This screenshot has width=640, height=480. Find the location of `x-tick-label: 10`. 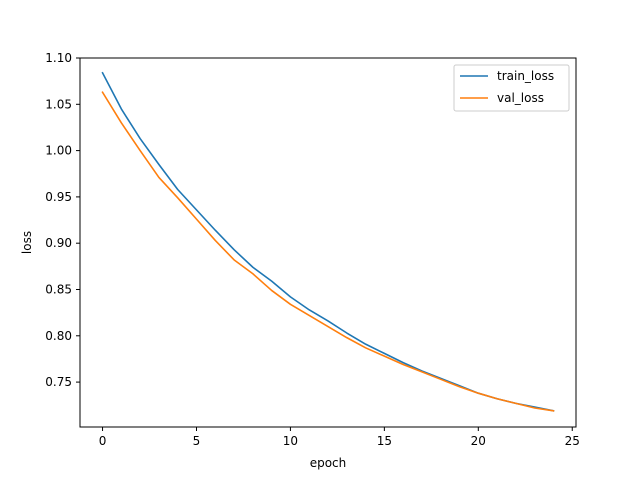

x-tick-label: 10 is located at coordinates (290, 441).